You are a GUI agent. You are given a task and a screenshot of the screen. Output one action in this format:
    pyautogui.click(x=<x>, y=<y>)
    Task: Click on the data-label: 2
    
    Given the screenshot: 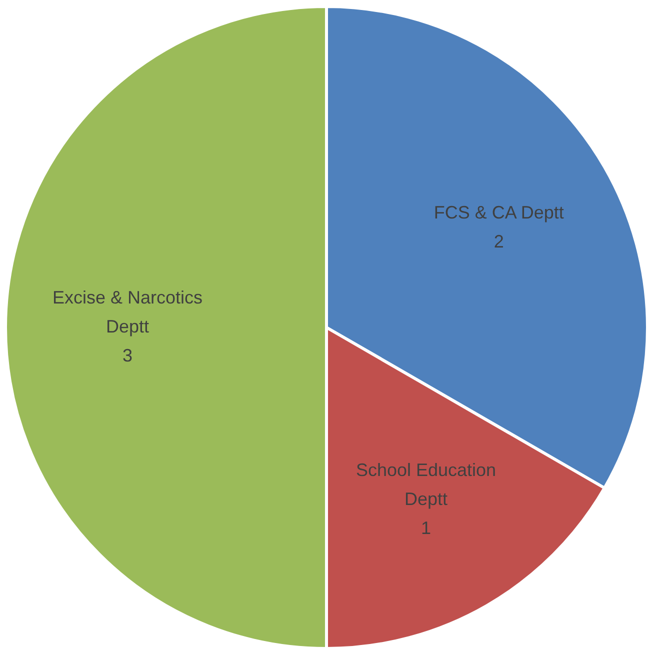 What is the action you would take?
    pyautogui.click(x=499, y=241)
    